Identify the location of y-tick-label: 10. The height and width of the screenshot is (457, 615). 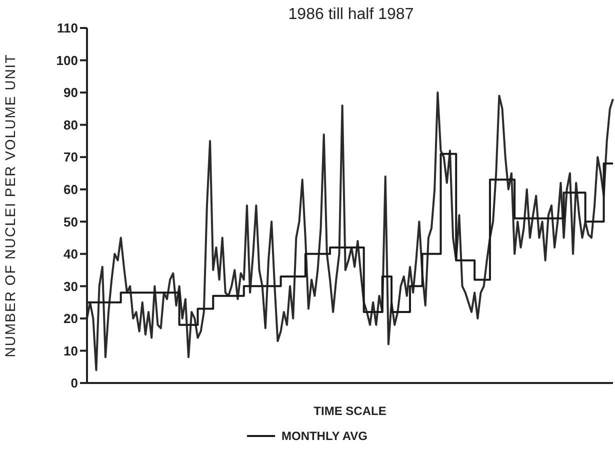
(71, 350).